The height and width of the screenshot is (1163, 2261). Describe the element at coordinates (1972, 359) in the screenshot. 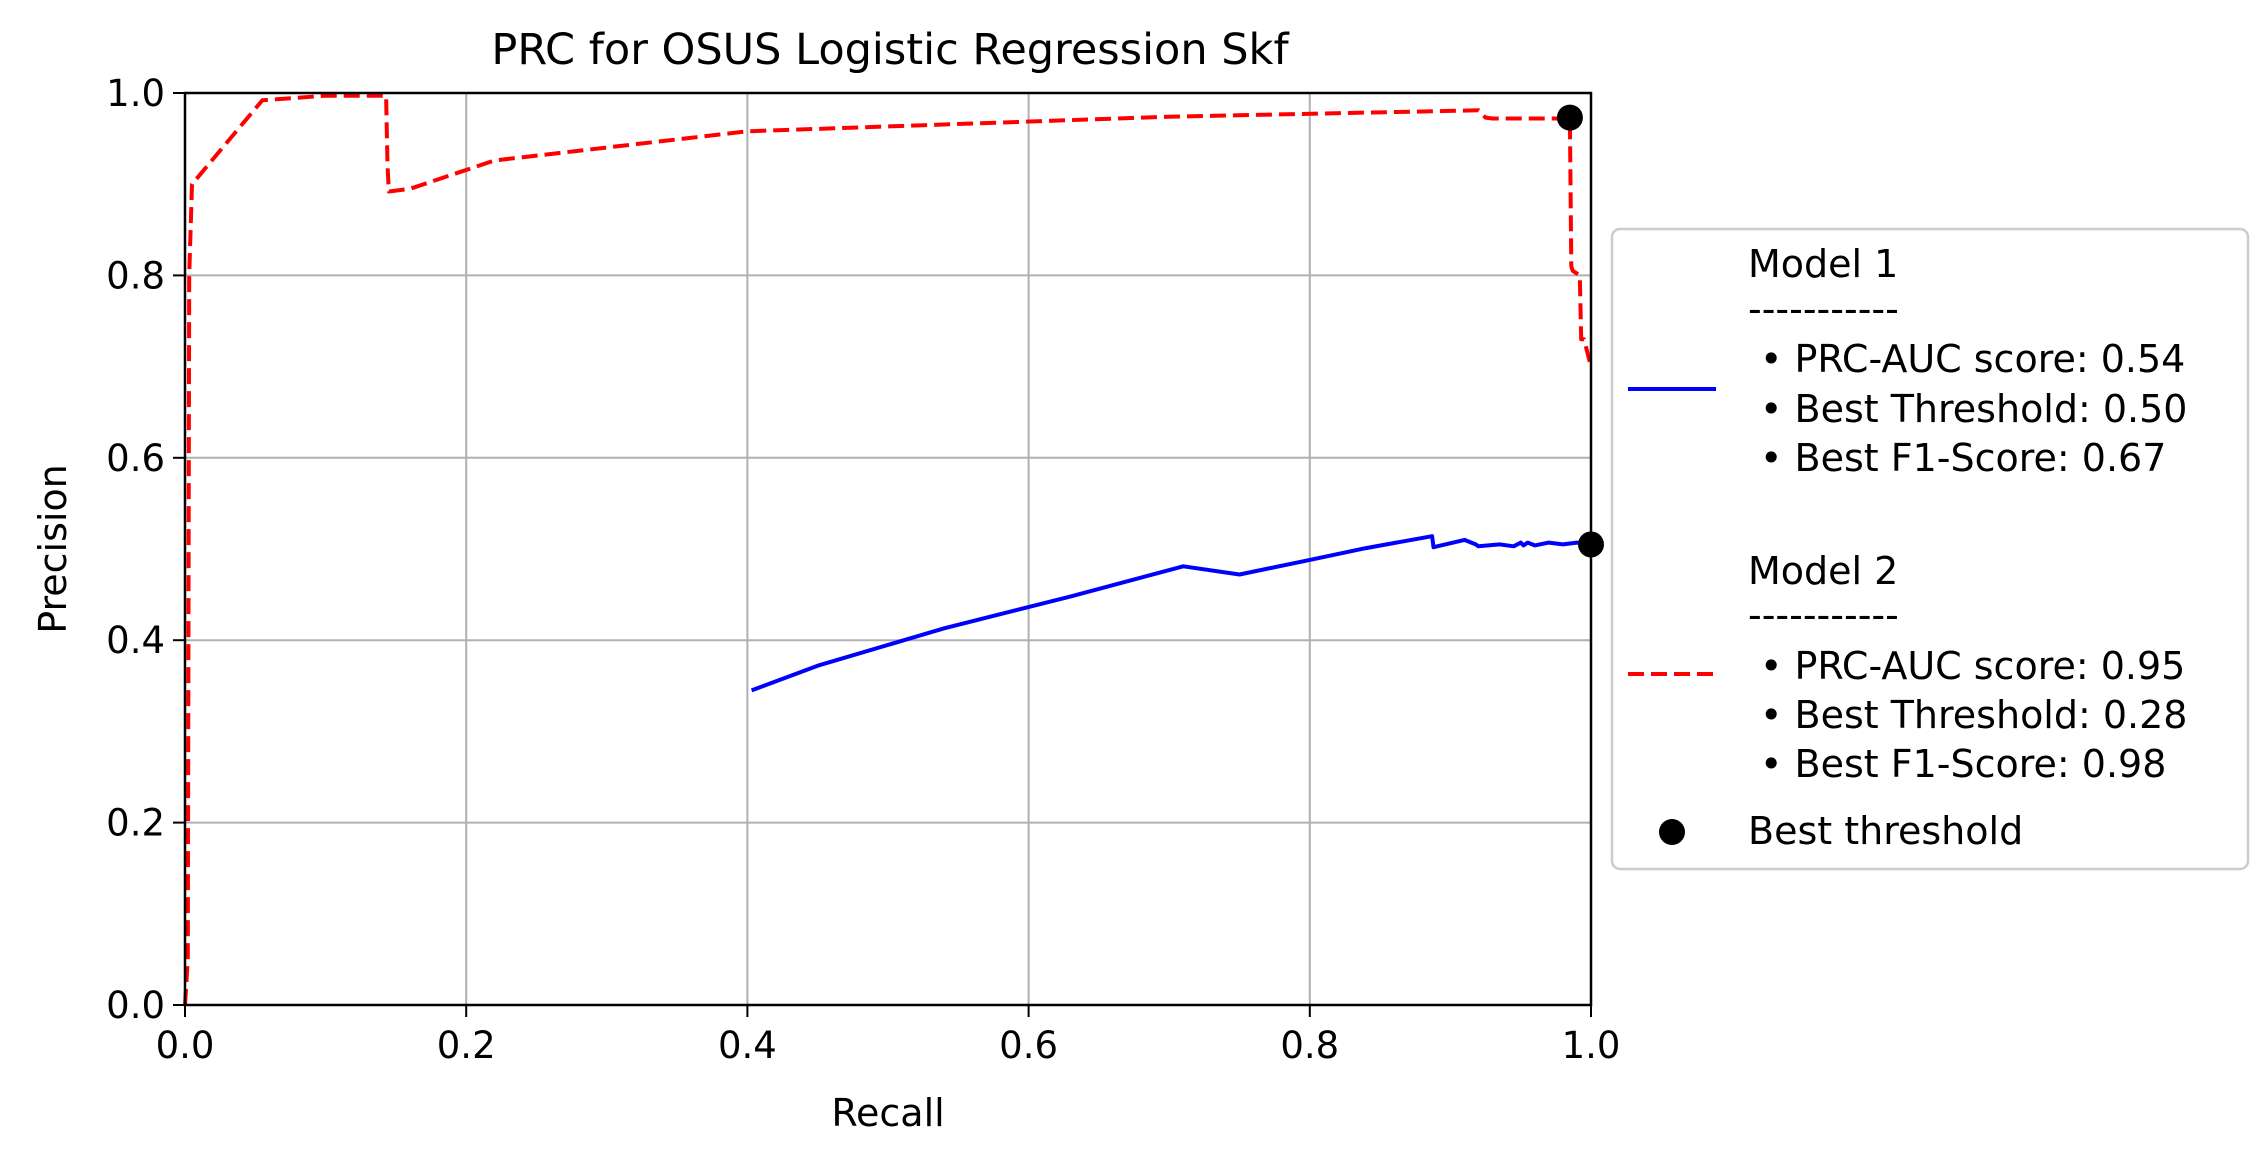

I see `legend-model-1-prc-auc: • PRC-AUC score: 0.54` at that location.